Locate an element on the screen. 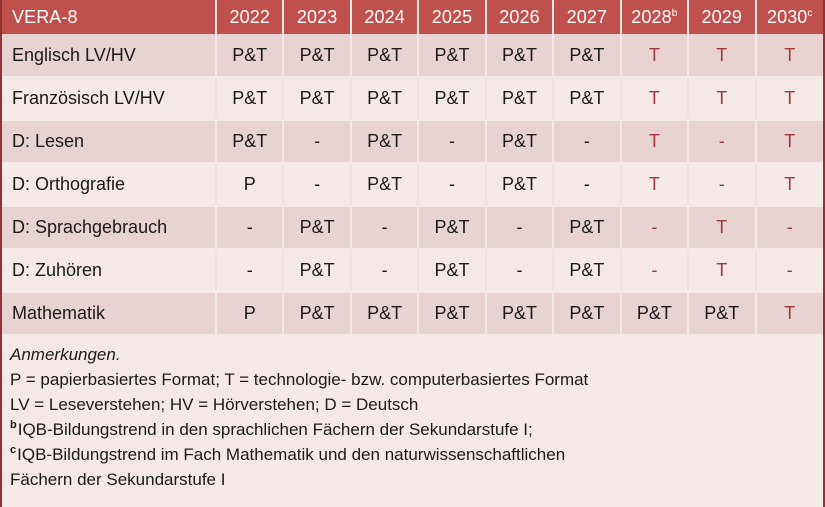 The image size is (825, 507). cell-d-zuh-ren-2030: - is located at coordinates (789, 271).